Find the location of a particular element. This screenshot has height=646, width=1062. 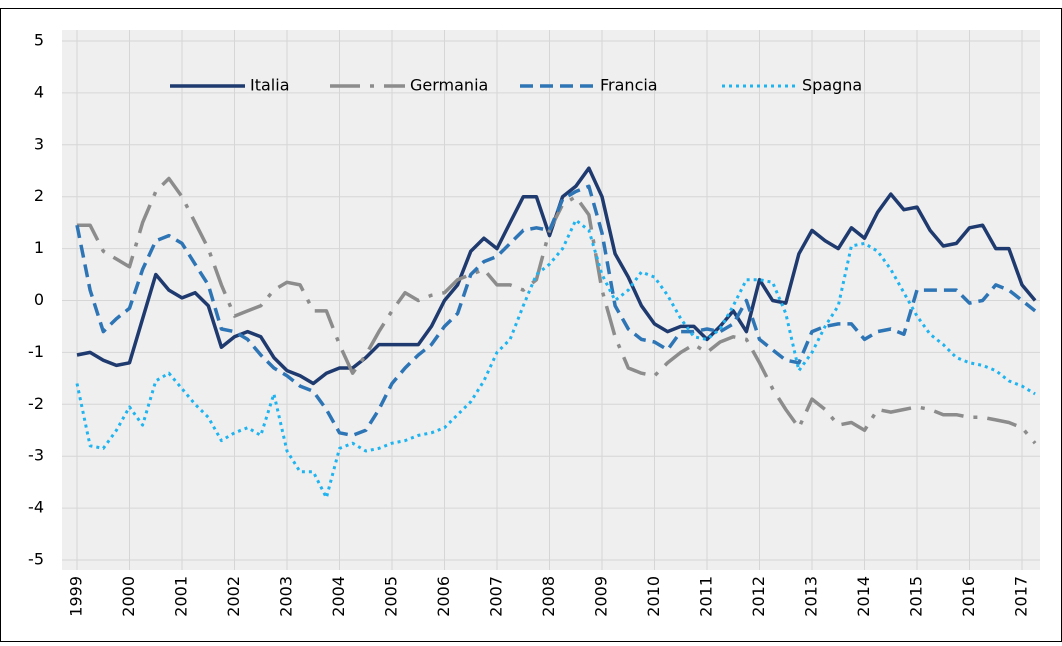

y-tick-label: 5 is located at coordinates (39, 40).